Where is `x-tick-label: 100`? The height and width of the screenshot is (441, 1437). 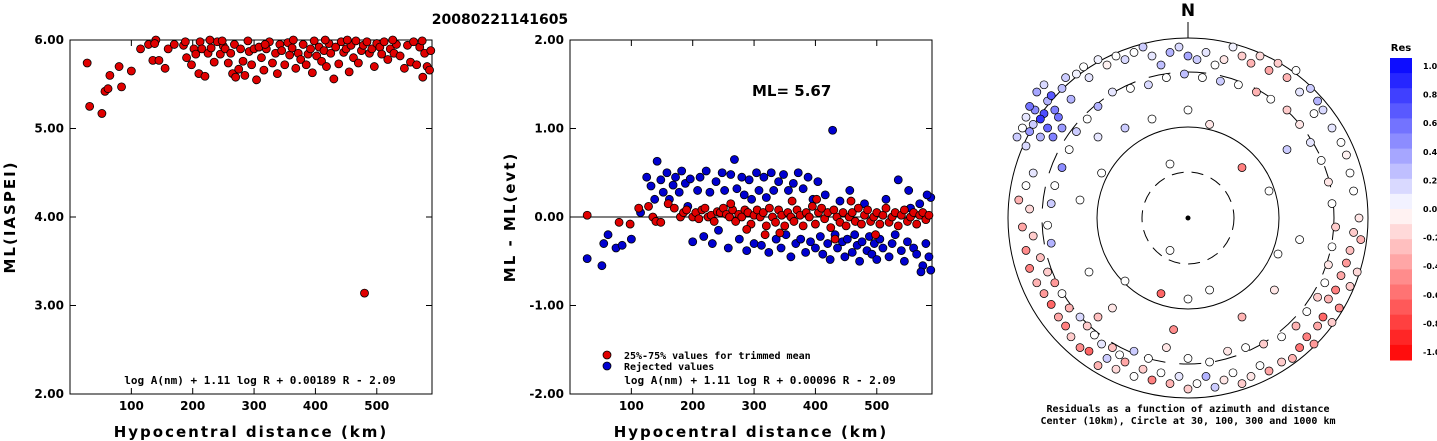
x-tick-label: 100 is located at coordinates (131, 406).